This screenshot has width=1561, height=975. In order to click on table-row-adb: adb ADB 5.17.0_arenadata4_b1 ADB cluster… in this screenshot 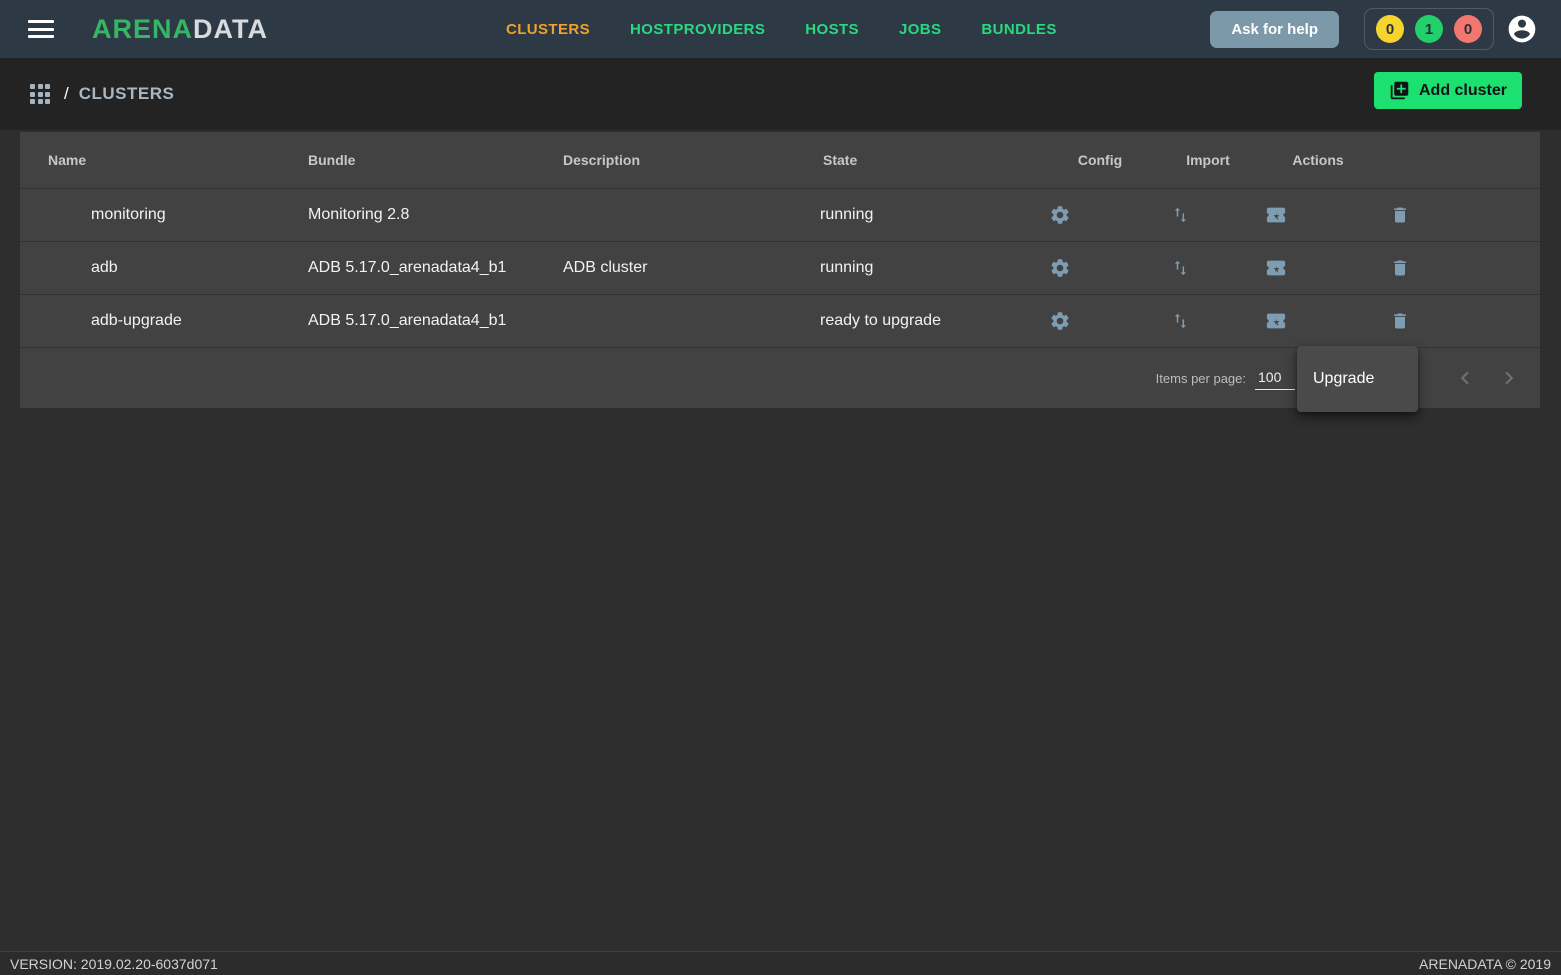, I will do `click(780, 268)`.